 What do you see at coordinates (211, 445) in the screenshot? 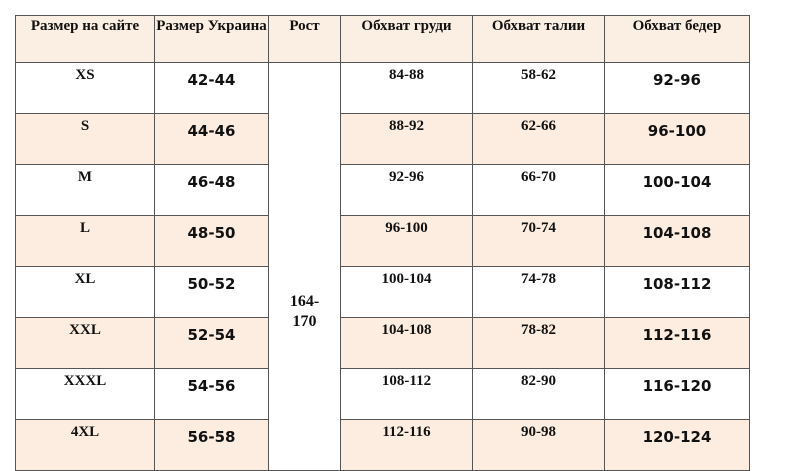
I see `ukraine-size-cell: 56-58` at bounding box center [211, 445].